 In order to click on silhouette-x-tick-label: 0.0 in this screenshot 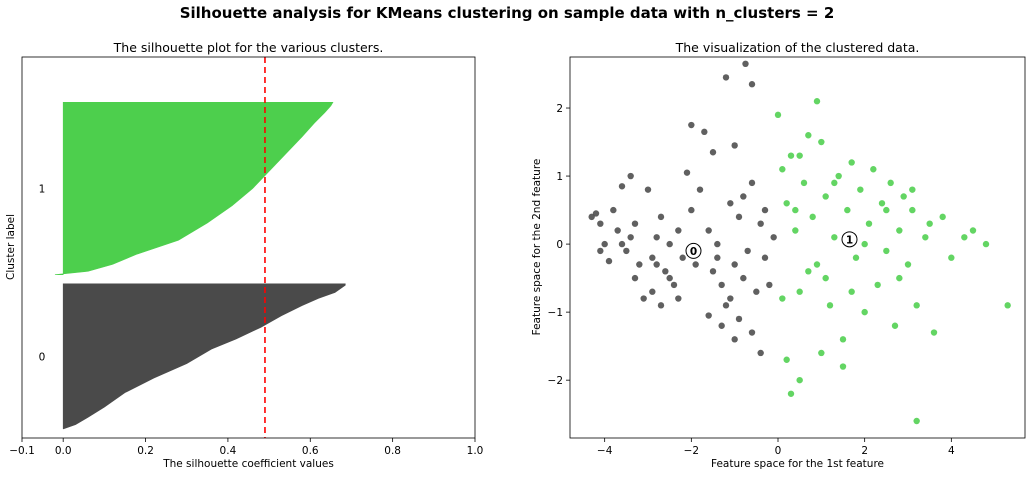, I will do `click(63, 451)`.